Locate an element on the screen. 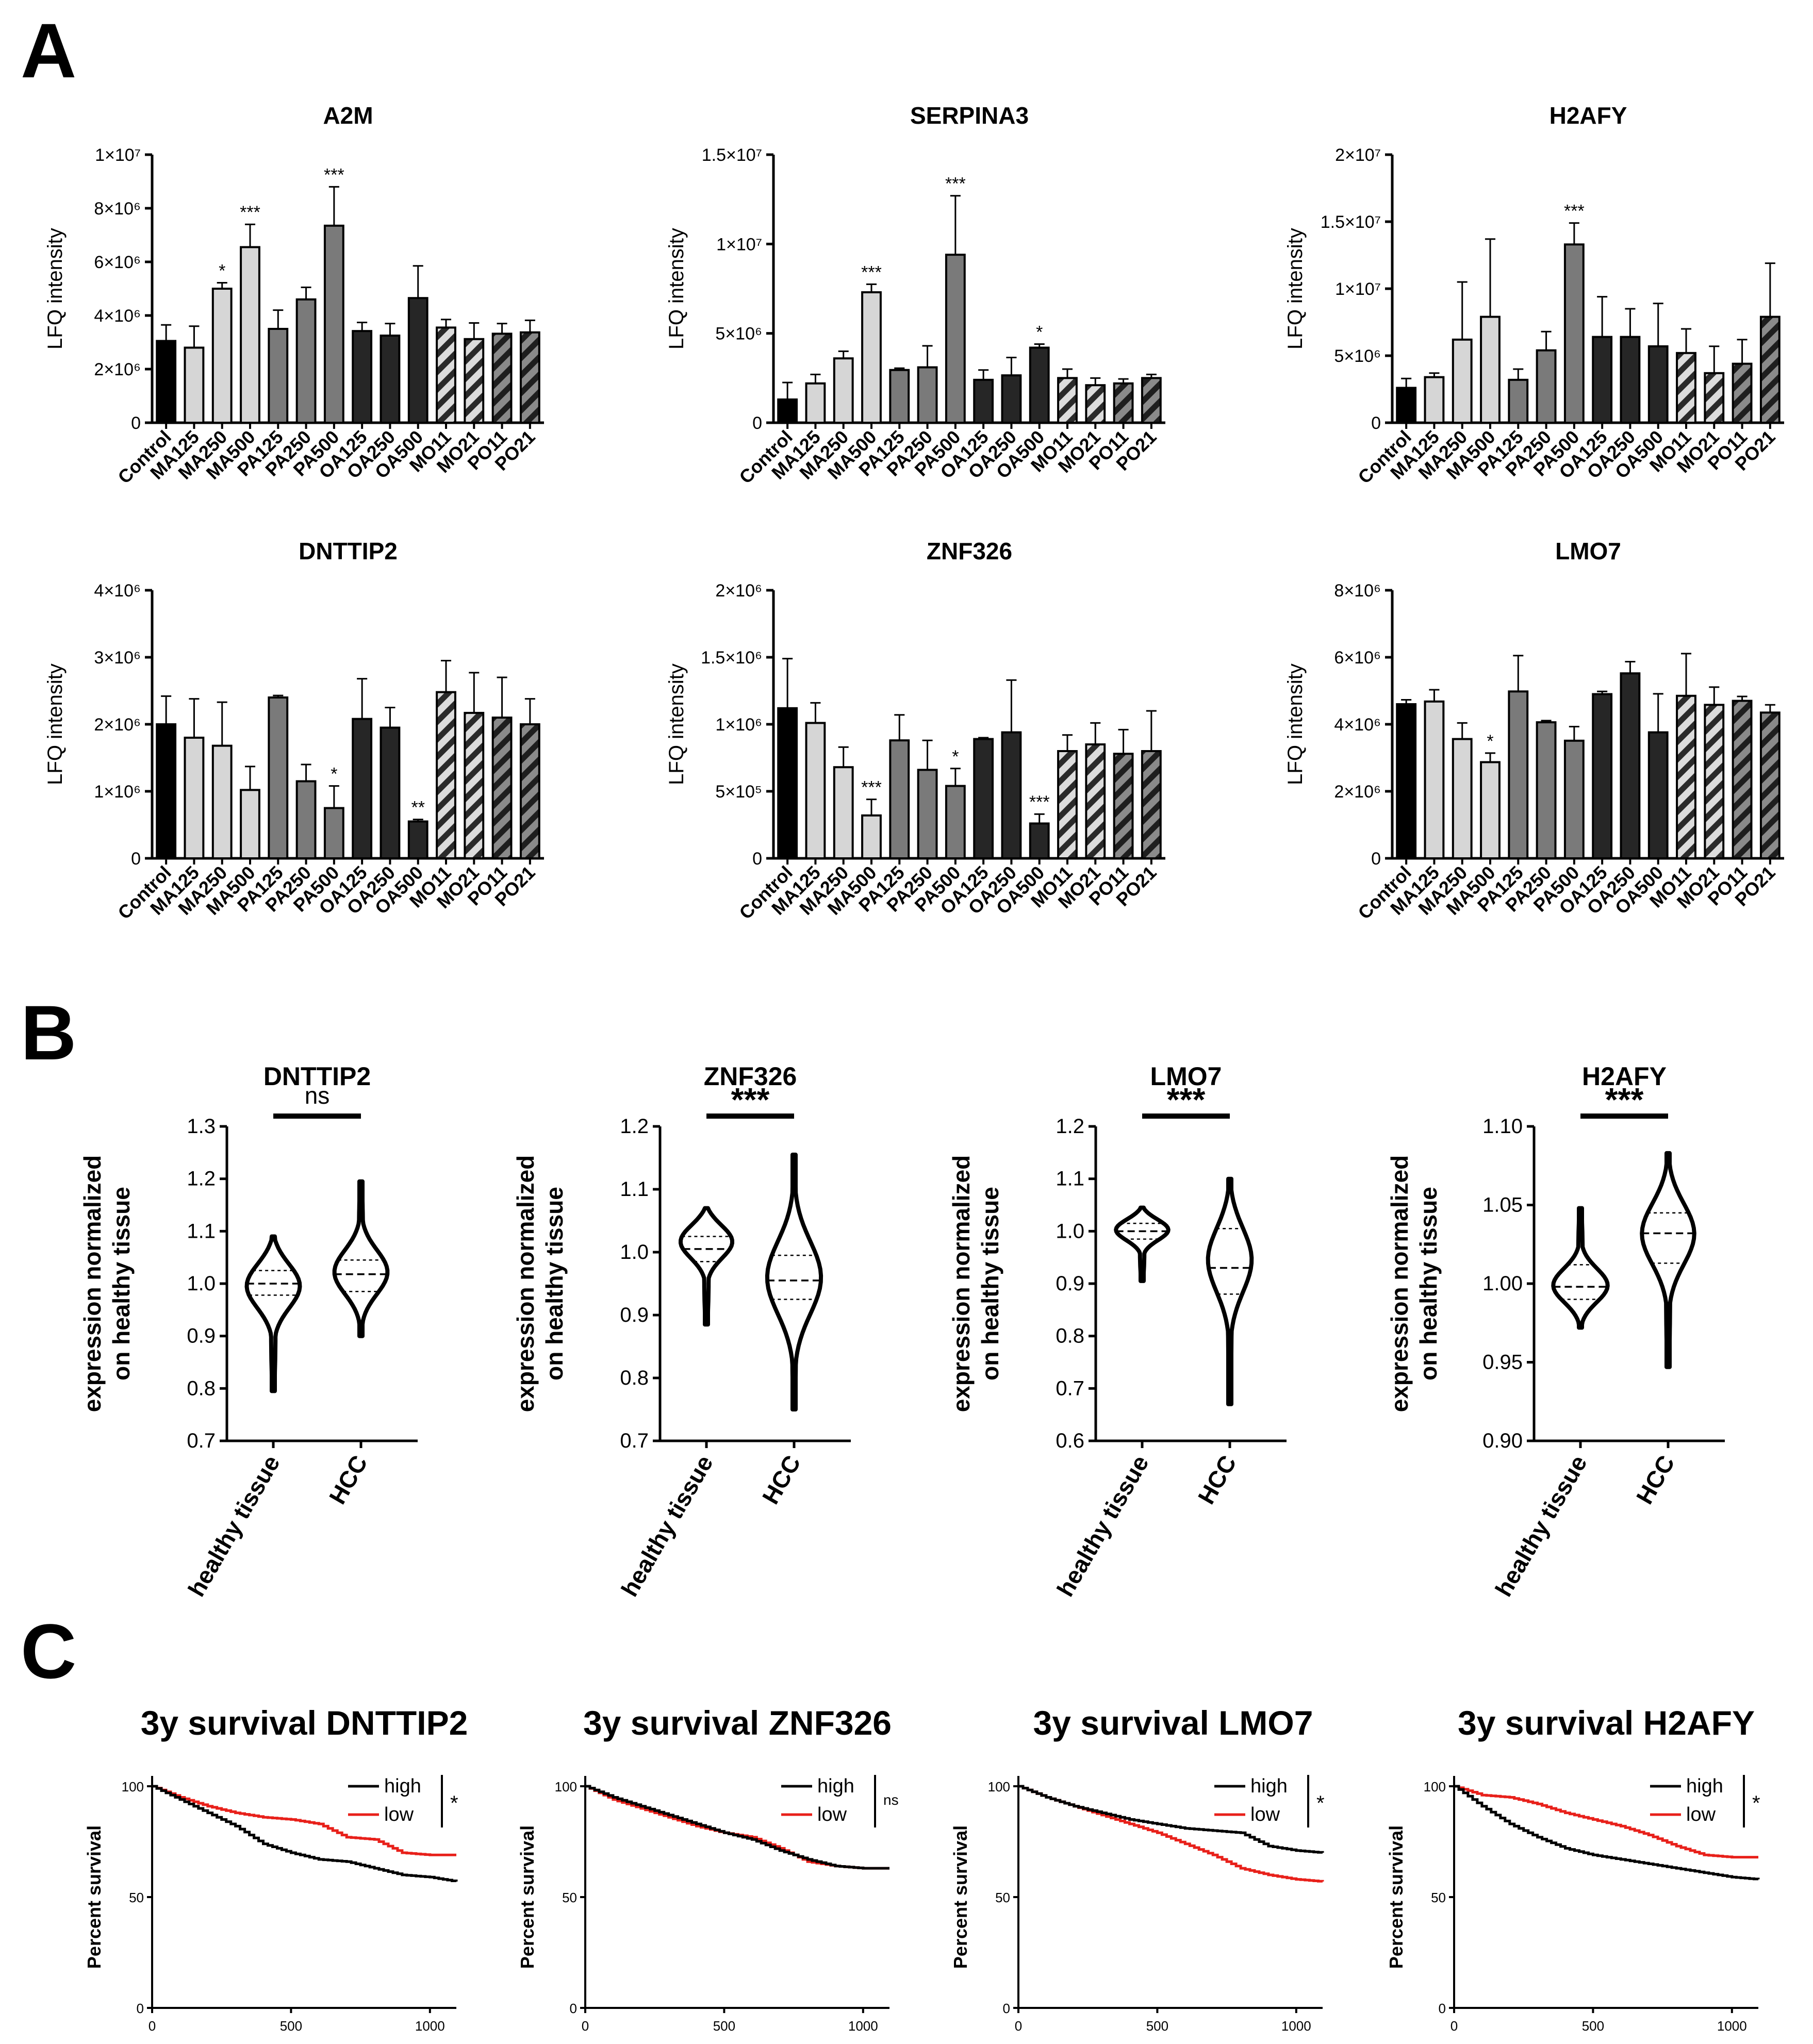  bar-oa250 is located at coordinates (1630, 766).